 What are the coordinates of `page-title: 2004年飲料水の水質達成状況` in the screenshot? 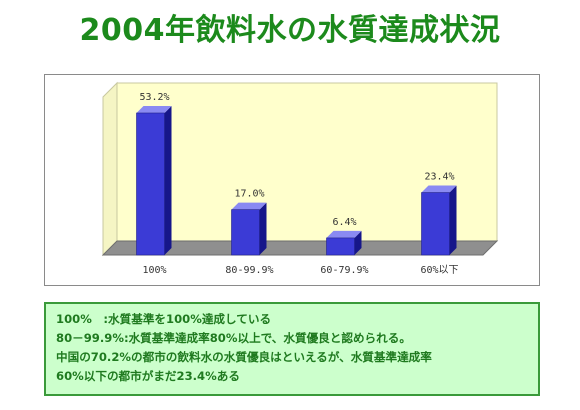 It's located at (290, 30).